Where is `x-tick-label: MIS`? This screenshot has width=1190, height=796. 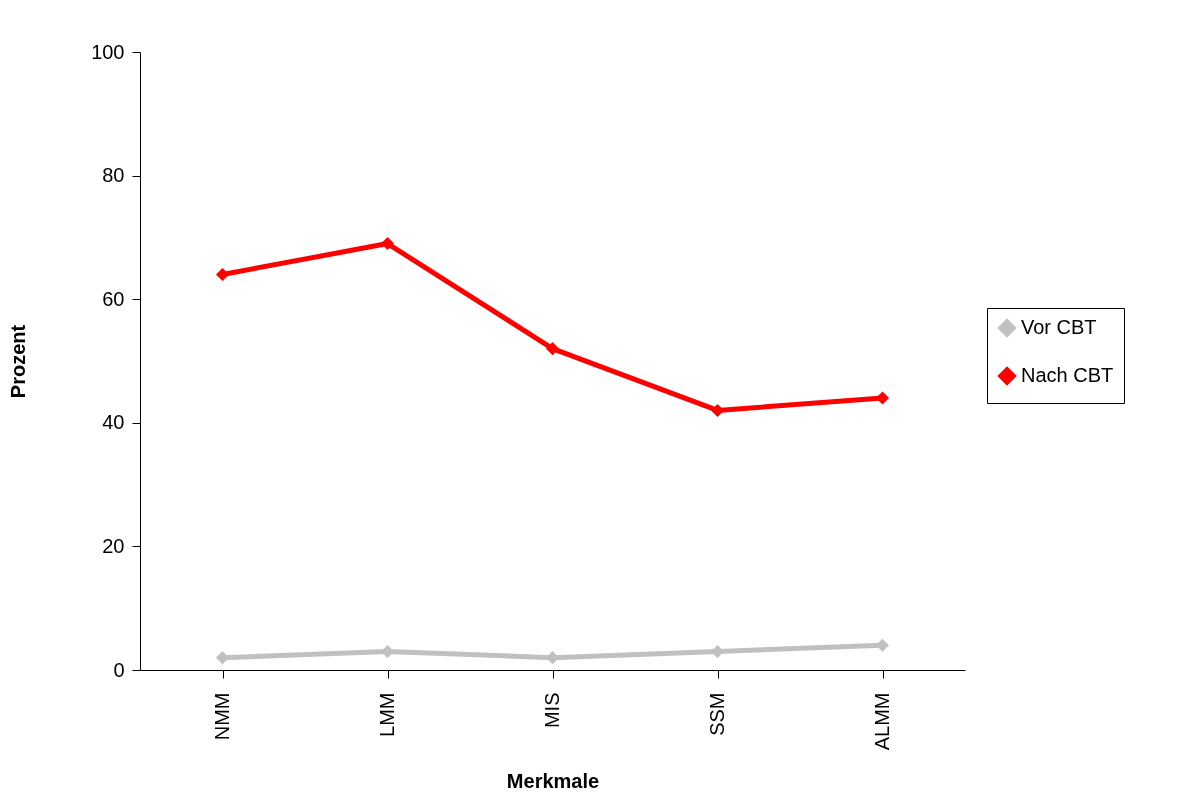 x-tick-label: MIS is located at coordinates (552, 710).